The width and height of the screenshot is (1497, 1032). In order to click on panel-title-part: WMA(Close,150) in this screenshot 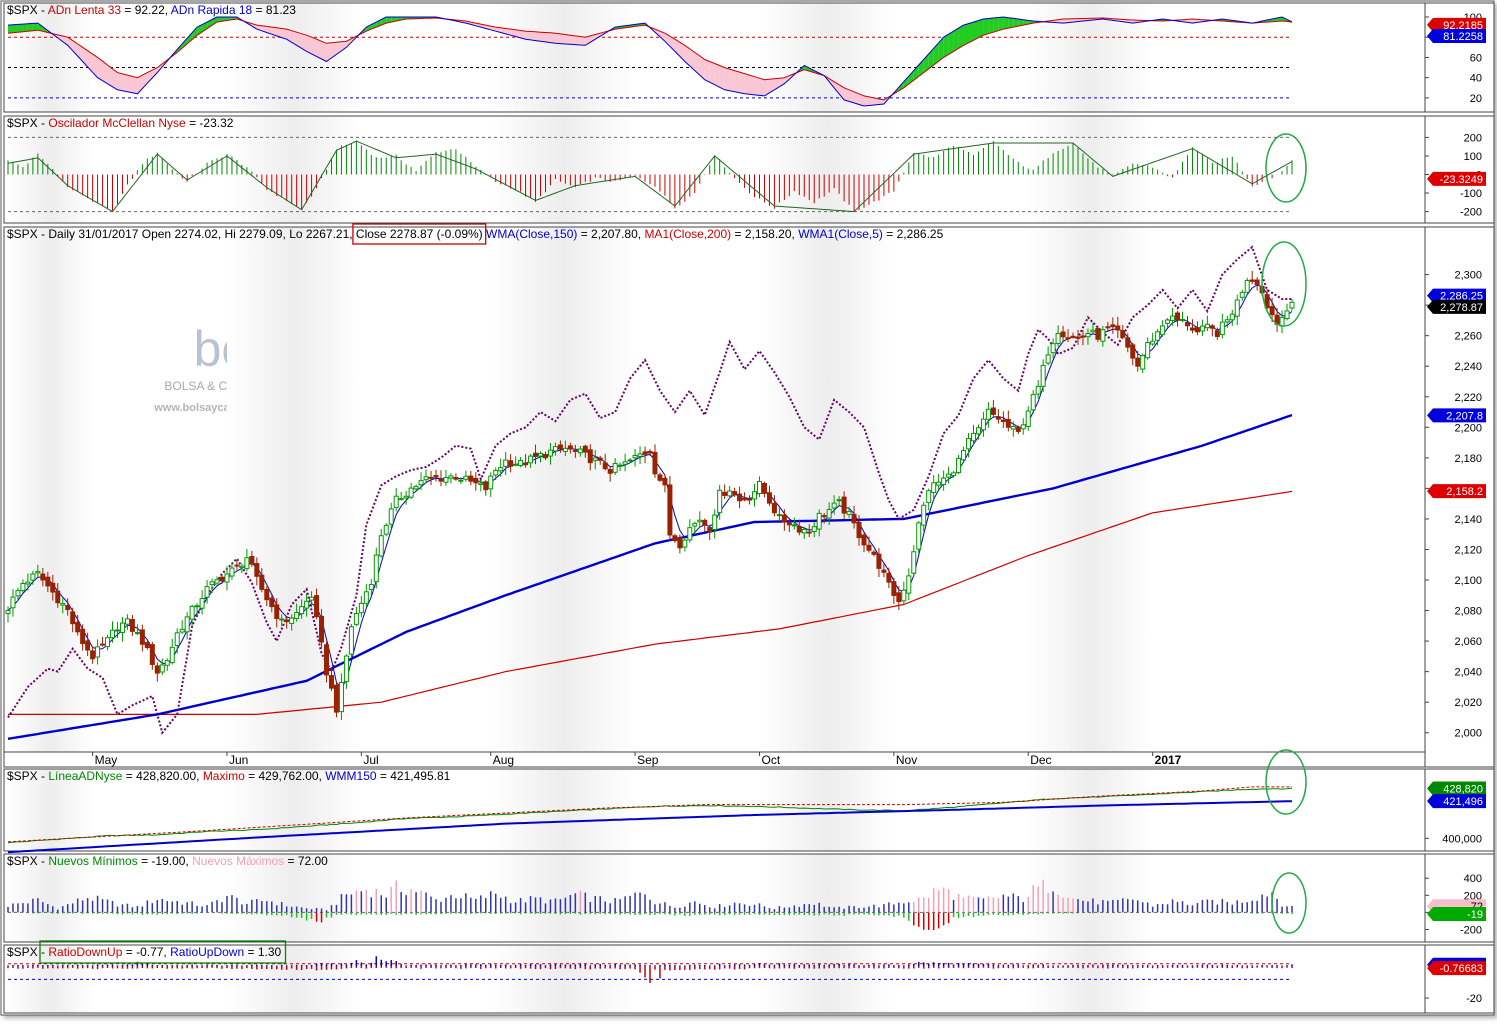, I will do `click(531, 234)`.